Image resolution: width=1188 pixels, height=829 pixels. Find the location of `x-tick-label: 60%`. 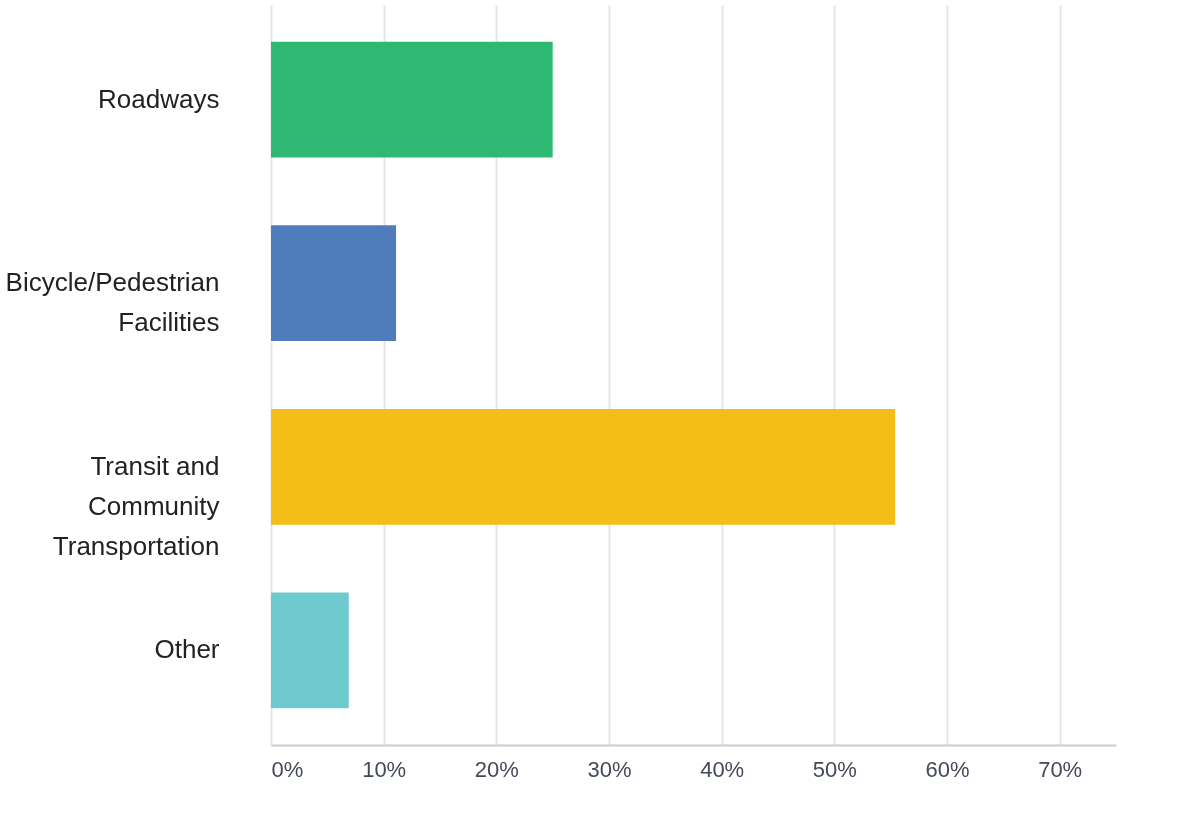

x-tick-label: 60% is located at coordinates (947, 769).